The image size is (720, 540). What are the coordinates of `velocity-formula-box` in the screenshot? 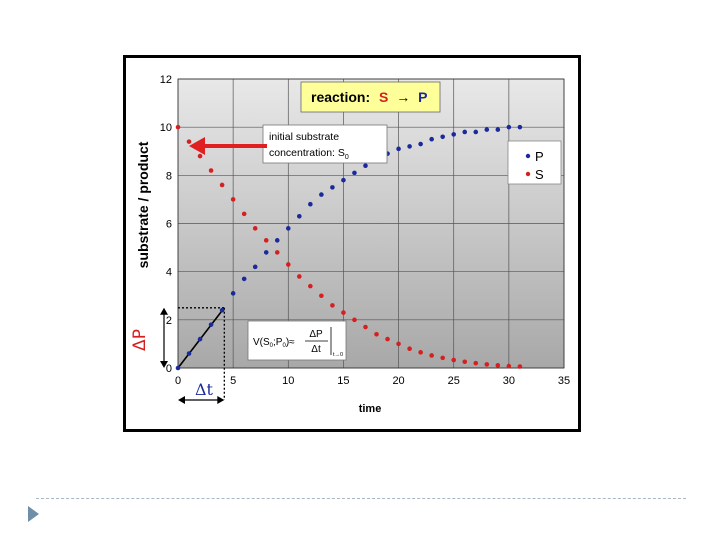 It's located at (297, 340).